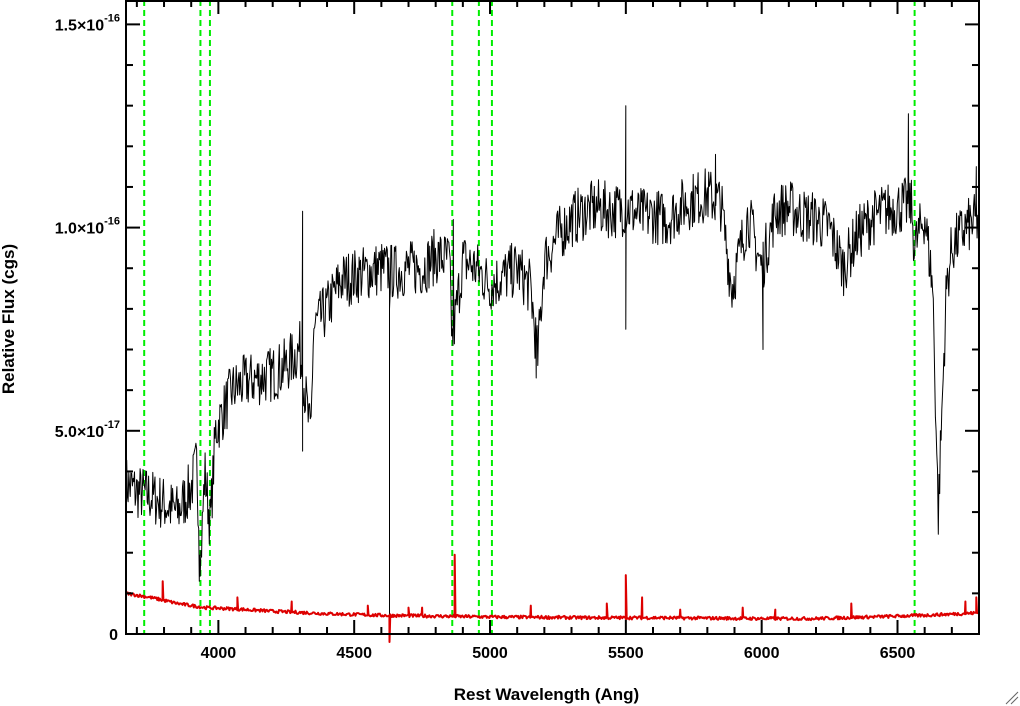 The image size is (1020, 706). I want to click on x-tick-label: 4500, so click(354, 653).